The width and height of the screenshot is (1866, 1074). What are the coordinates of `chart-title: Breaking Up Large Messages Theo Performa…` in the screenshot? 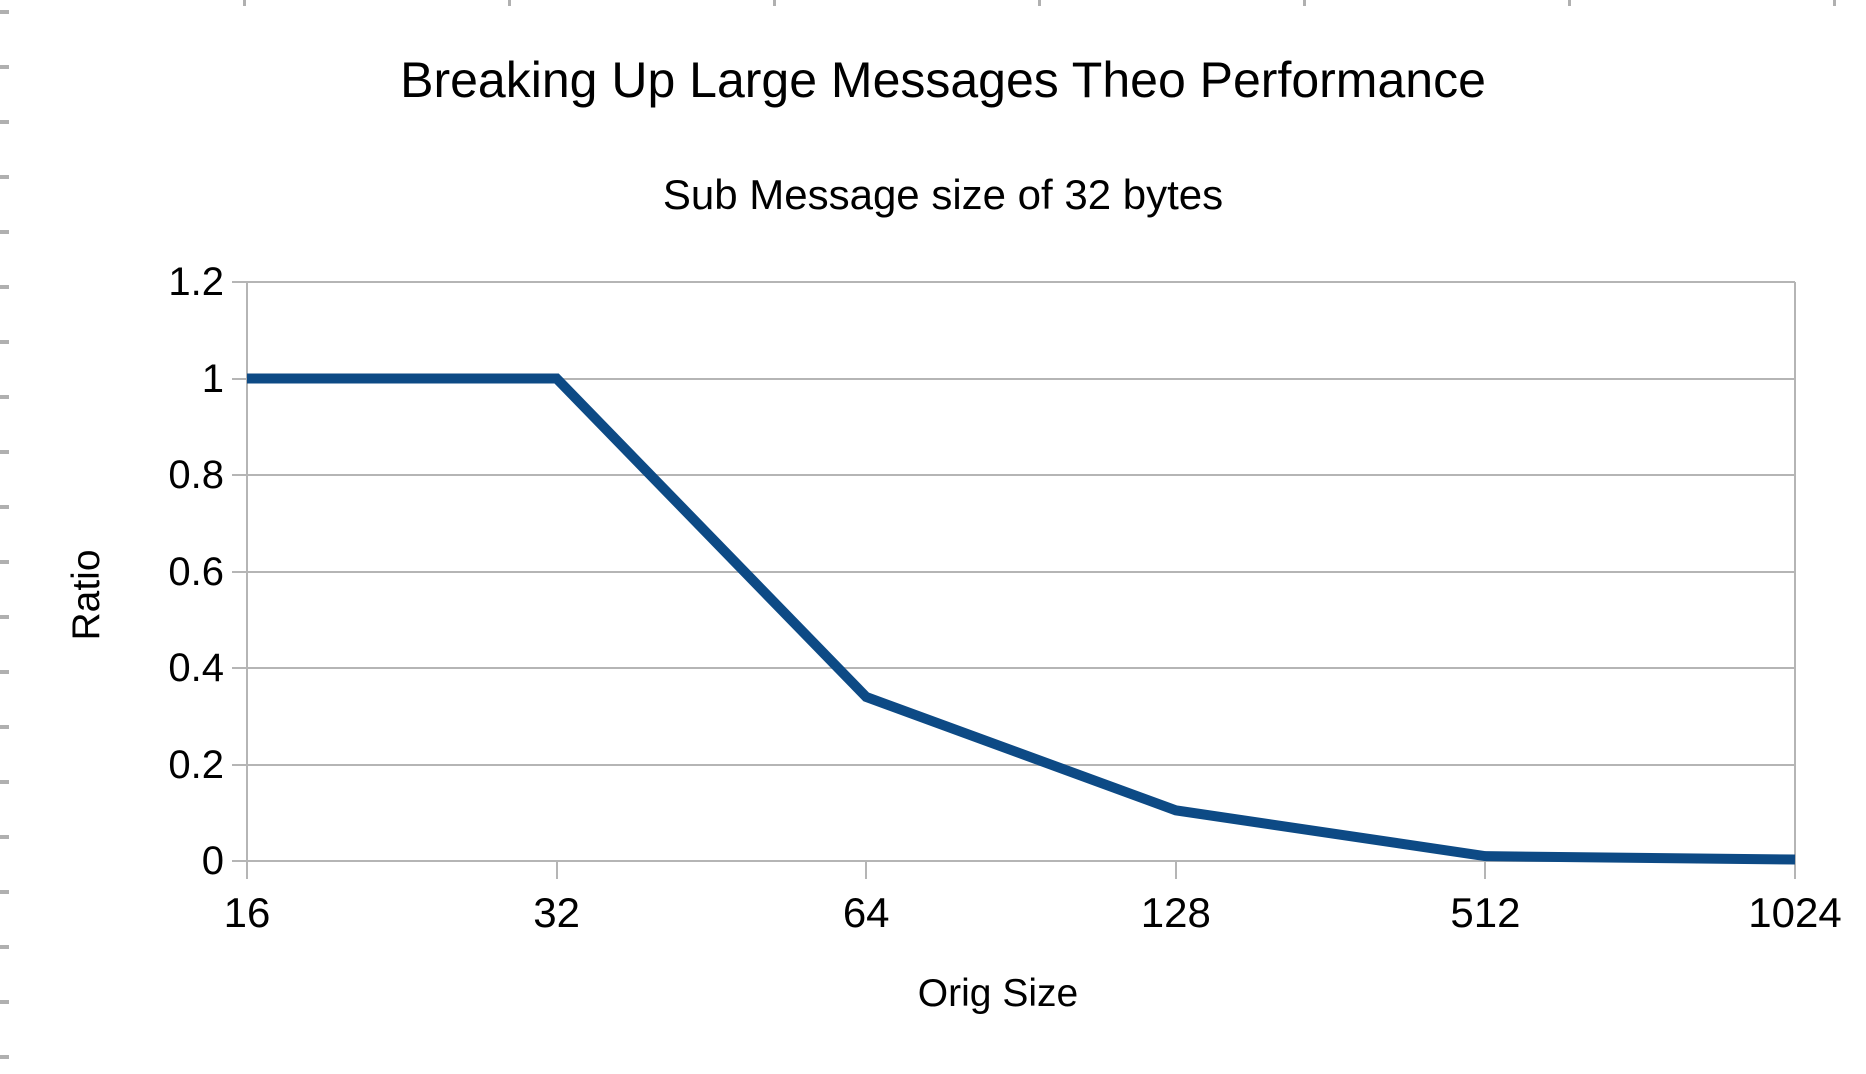 It's located at (943, 80).